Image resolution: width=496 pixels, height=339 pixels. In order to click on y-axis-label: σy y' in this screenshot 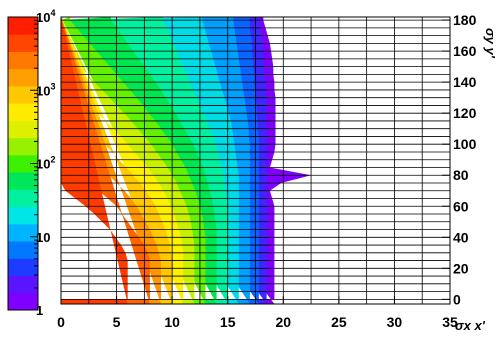, I will do `click(489, 43)`.